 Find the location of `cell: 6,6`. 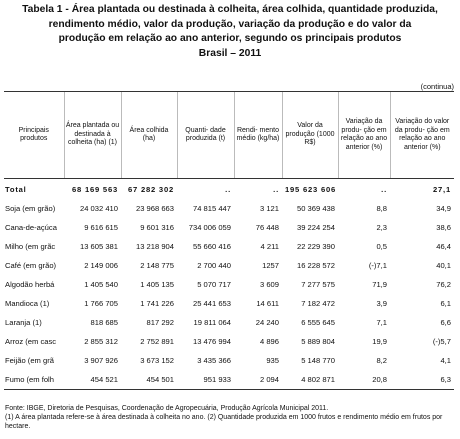

cell: 6,6 is located at coordinates (445, 322).